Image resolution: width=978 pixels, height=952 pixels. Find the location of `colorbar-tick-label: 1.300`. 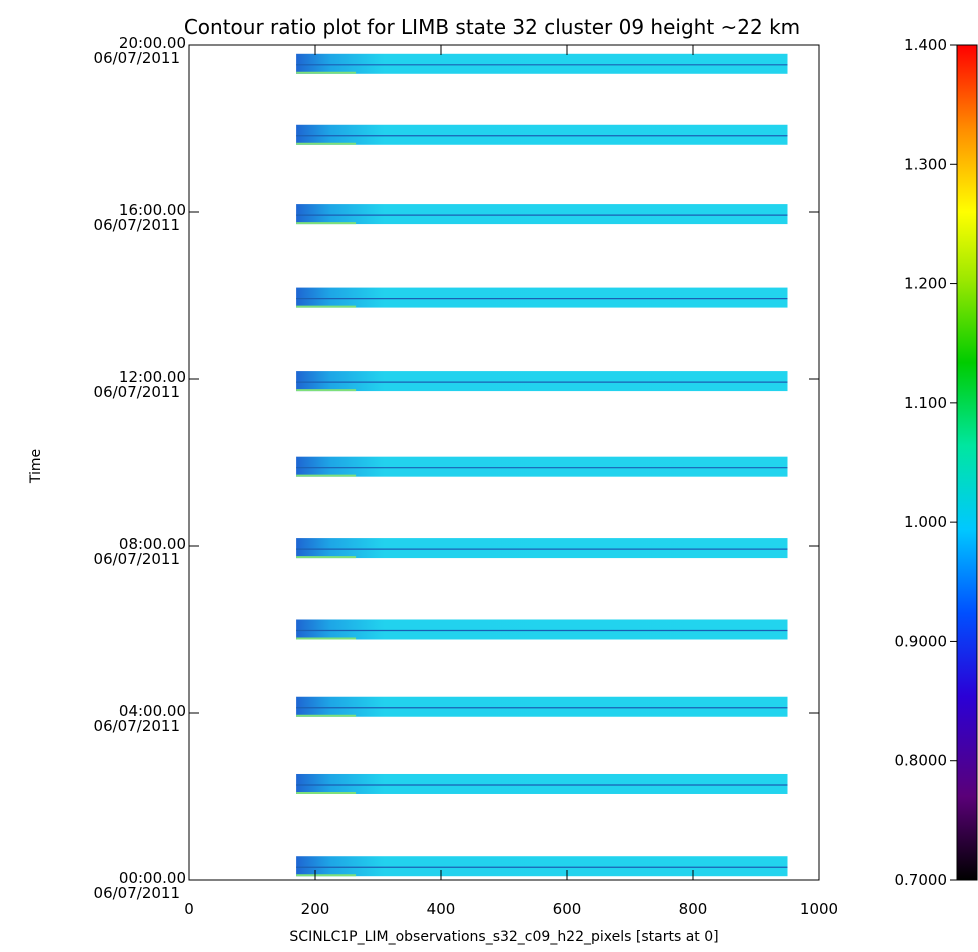

colorbar-tick-label: 1.300 is located at coordinates (925, 164).